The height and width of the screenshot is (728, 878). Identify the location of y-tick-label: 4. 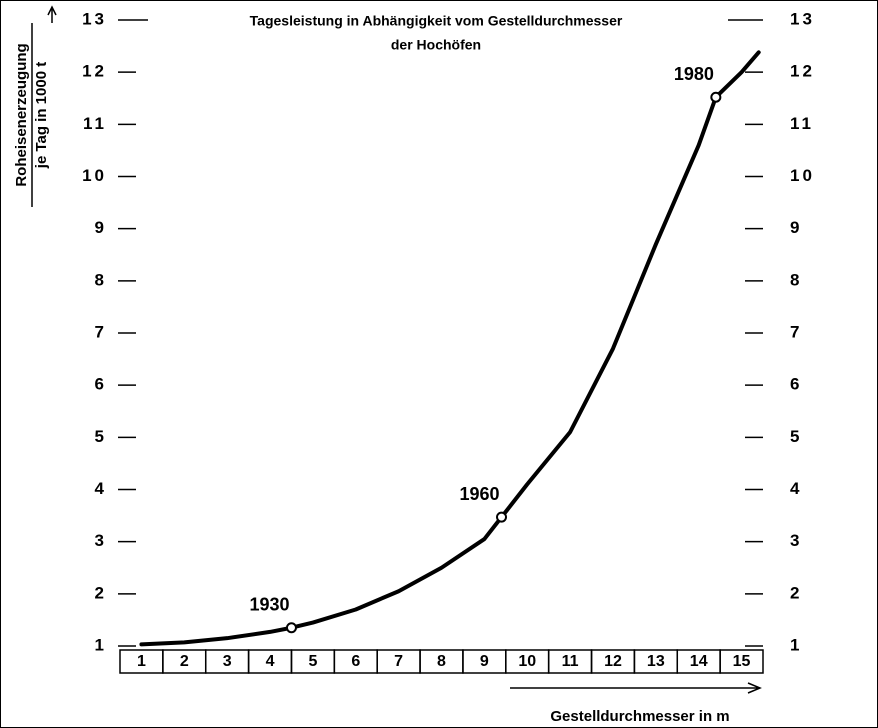
(101, 488).